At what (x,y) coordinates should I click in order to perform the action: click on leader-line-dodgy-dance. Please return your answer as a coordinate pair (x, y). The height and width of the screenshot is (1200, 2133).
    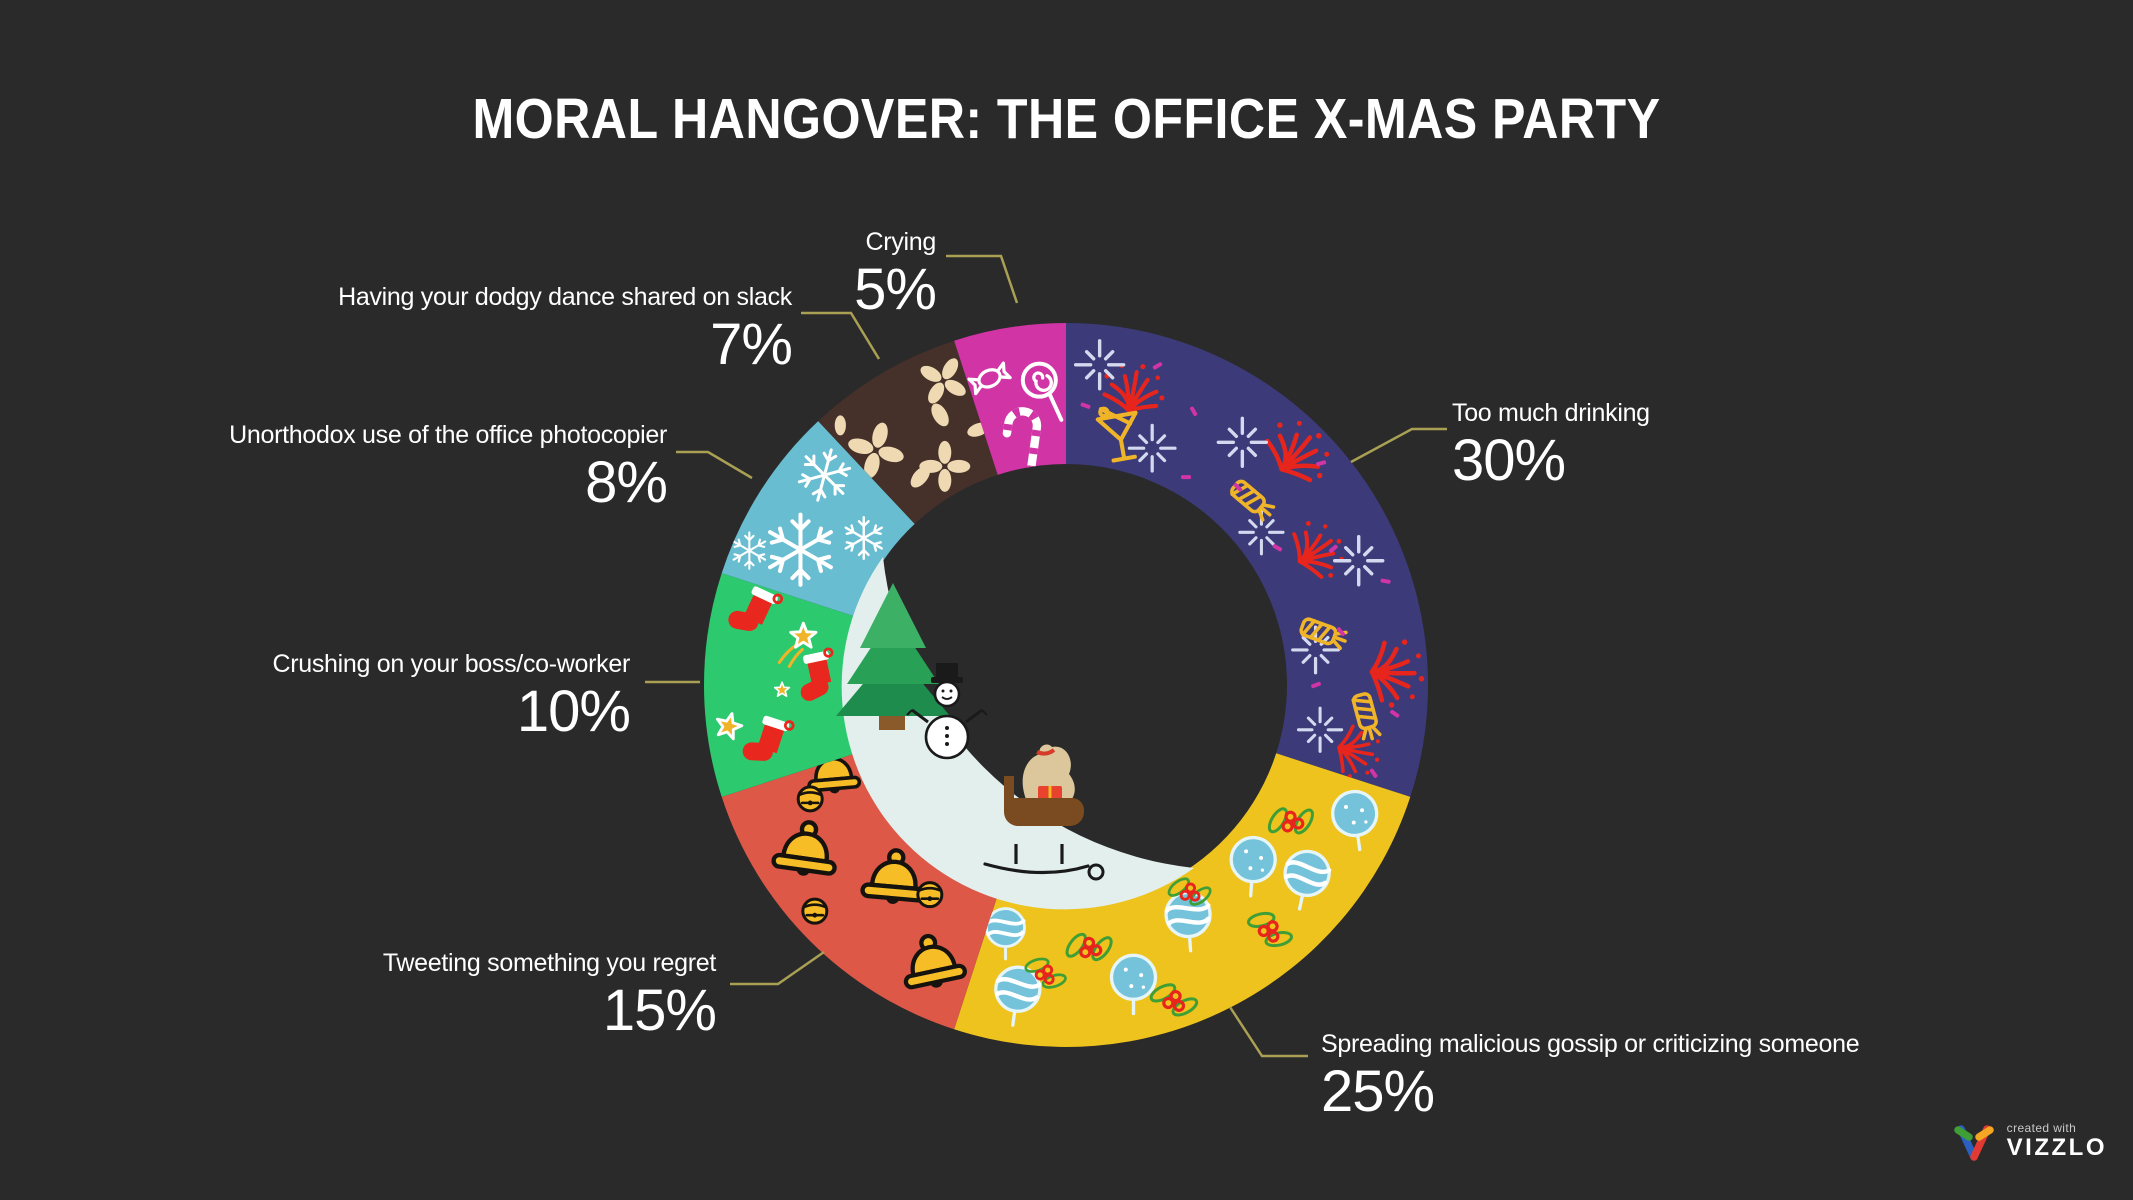
    Looking at the image, I should click on (841, 335).